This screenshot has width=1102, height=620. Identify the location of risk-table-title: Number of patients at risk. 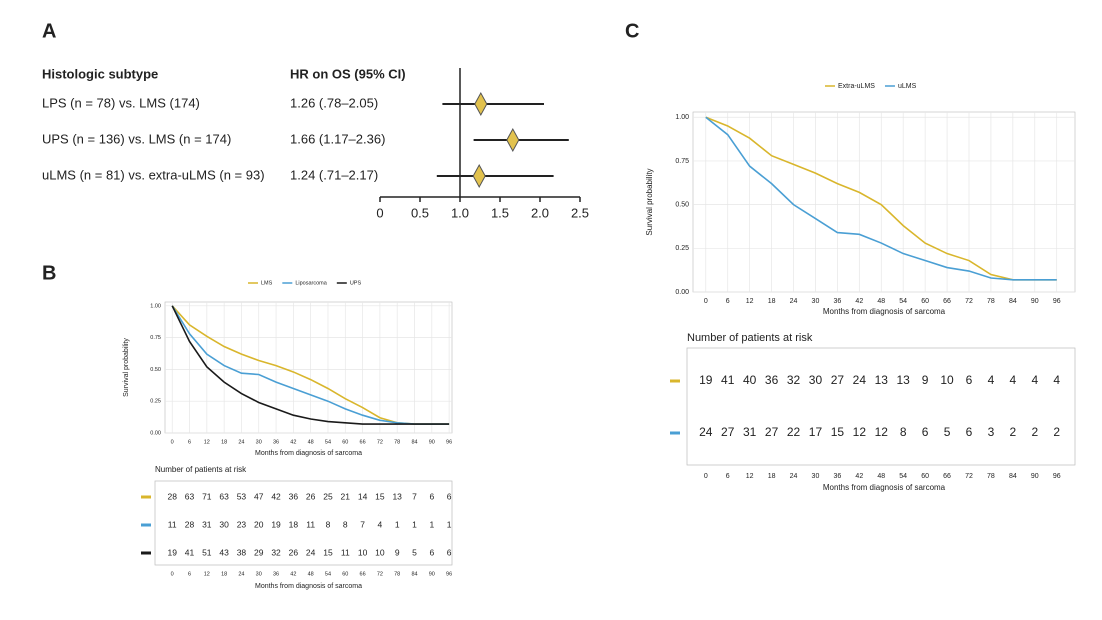
(750, 338).